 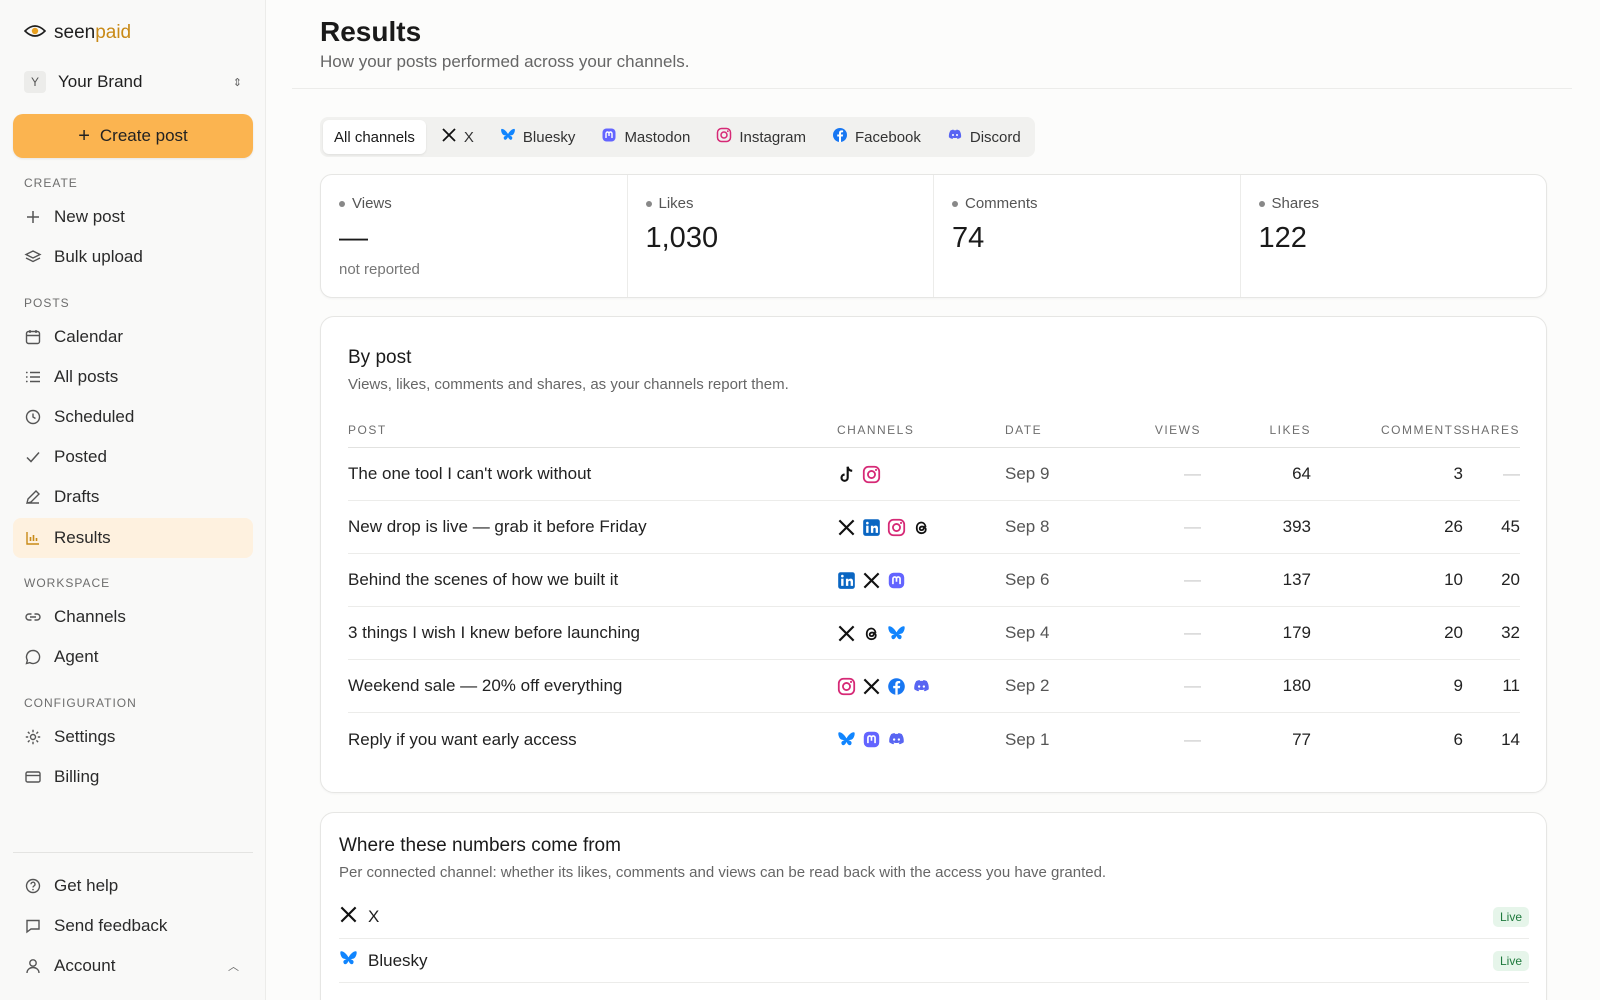 What do you see at coordinates (483, 579) in the screenshot?
I see `post-title: Behind the scenes of how we built it` at bounding box center [483, 579].